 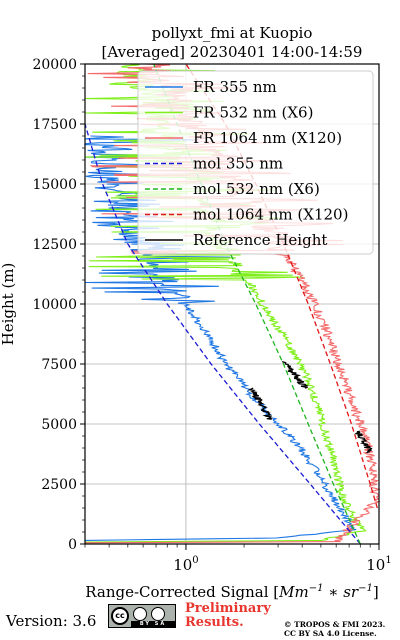 I want to click on preliminary-results-note: Preliminary Results., so click(x=228, y=616).